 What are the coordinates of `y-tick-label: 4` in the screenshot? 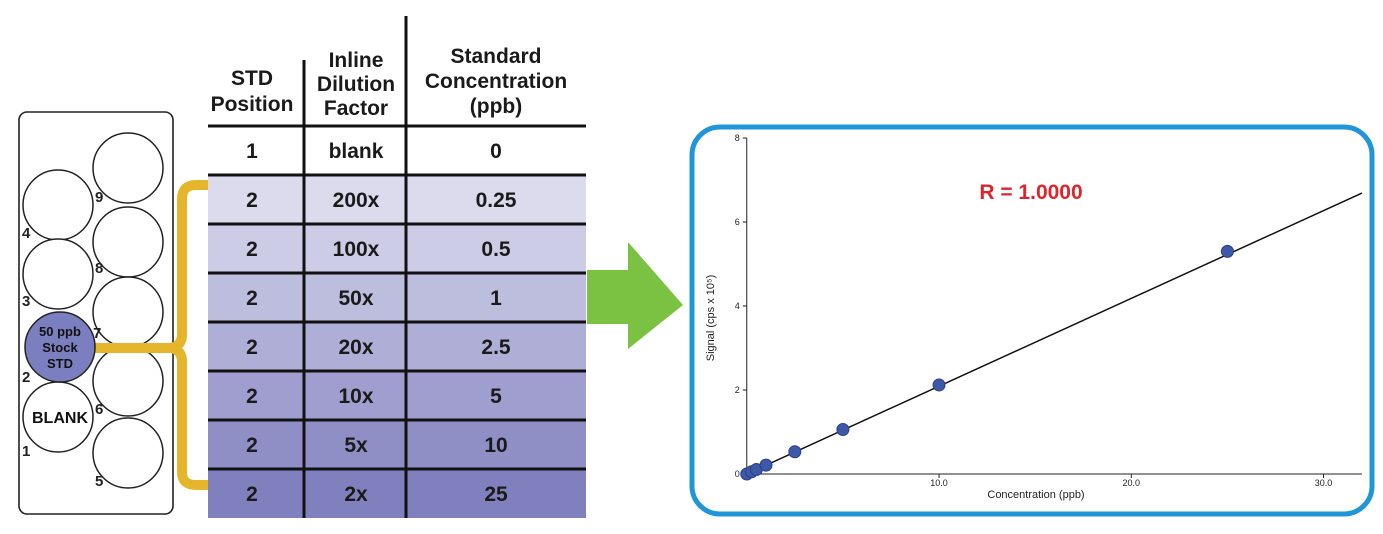 It's located at (737, 306).